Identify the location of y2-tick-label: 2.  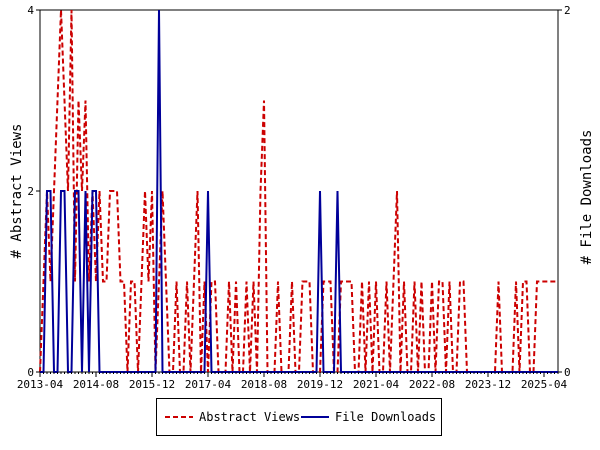
(567, 10).